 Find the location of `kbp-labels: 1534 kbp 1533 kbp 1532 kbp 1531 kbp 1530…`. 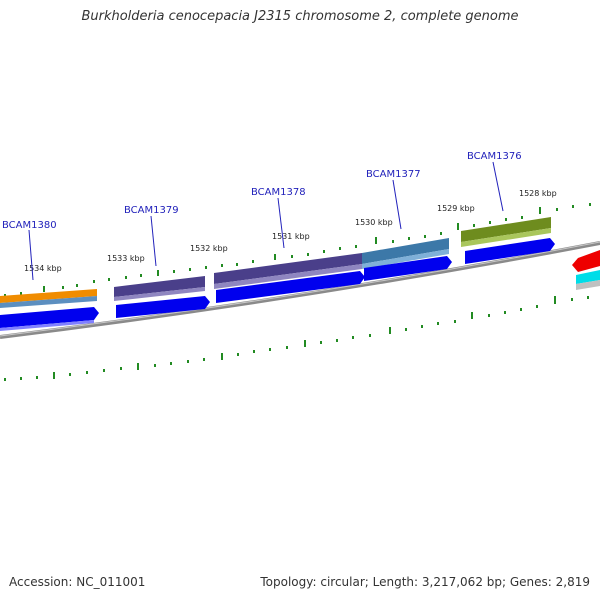

kbp-labels: 1534 kbp 1533 kbp 1532 kbp 1531 kbp 1530… is located at coordinates (290, 231).